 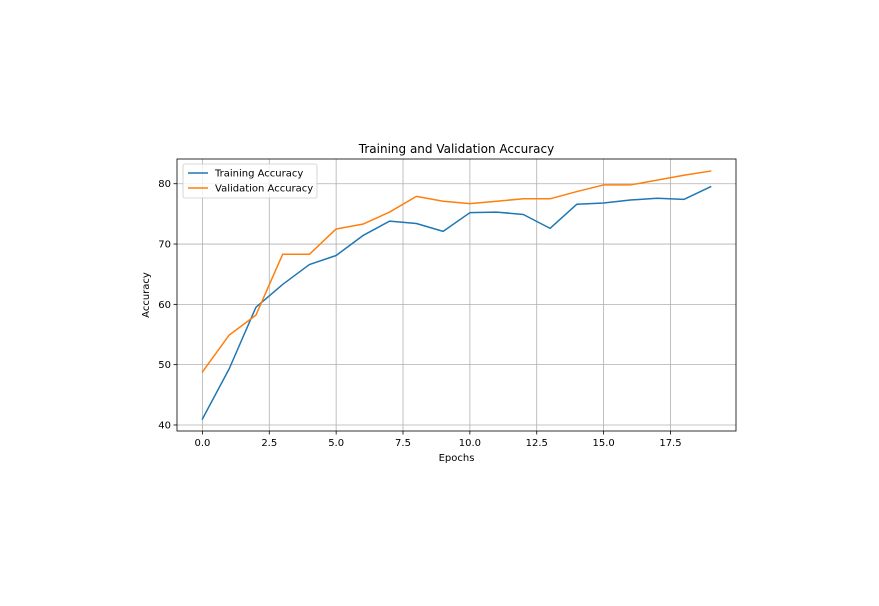 What do you see at coordinates (258, 174) in the screenshot?
I see `legend-label: Training Accuracy` at bounding box center [258, 174].